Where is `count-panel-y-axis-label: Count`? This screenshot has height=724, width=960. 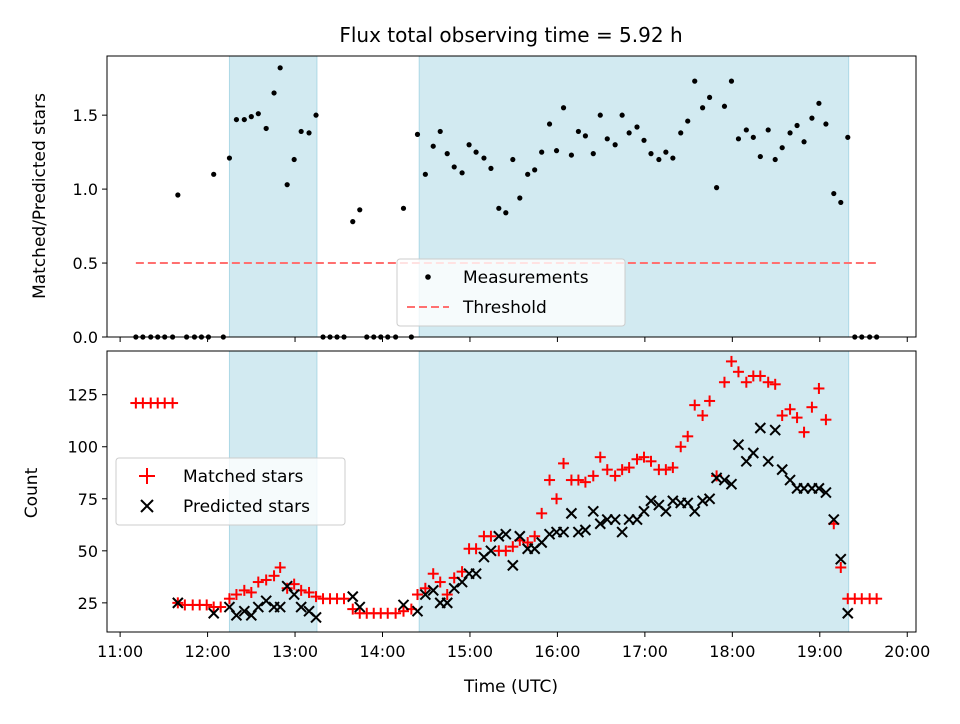
count-panel-y-axis-label: Count is located at coordinates (32, 492).